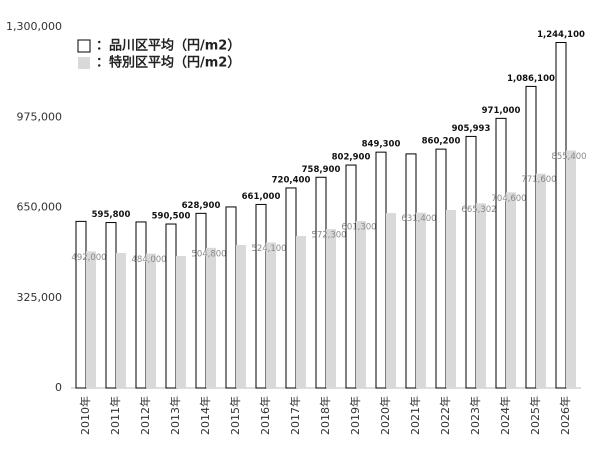 Image resolution: width=600 pixels, height=450 pixels. I want to click on value-label: 720,400, so click(291, 180).